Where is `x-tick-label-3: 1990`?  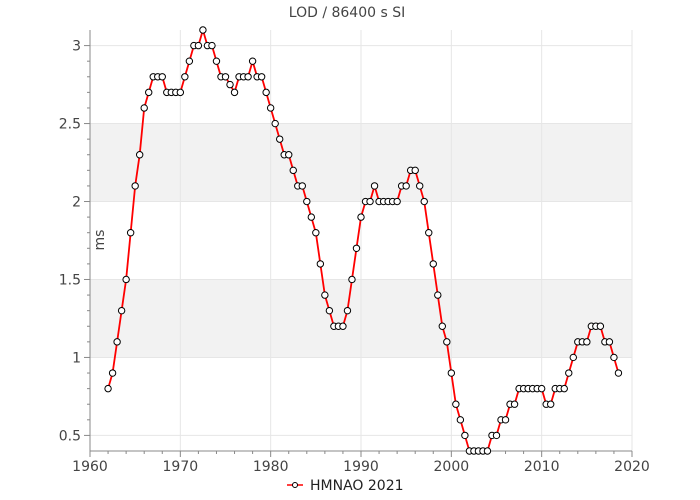
x-tick-label-3: 1990 is located at coordinates (361, 467).